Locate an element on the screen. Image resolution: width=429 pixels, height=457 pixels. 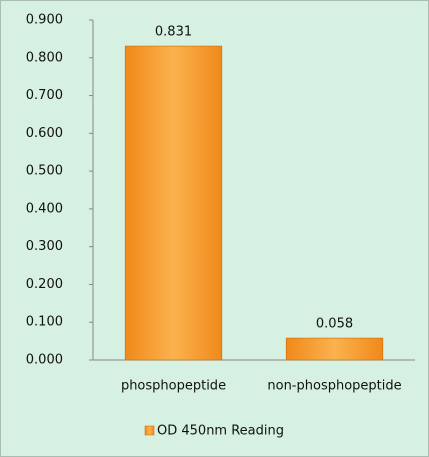
bar is located at coordinates (334, 349).